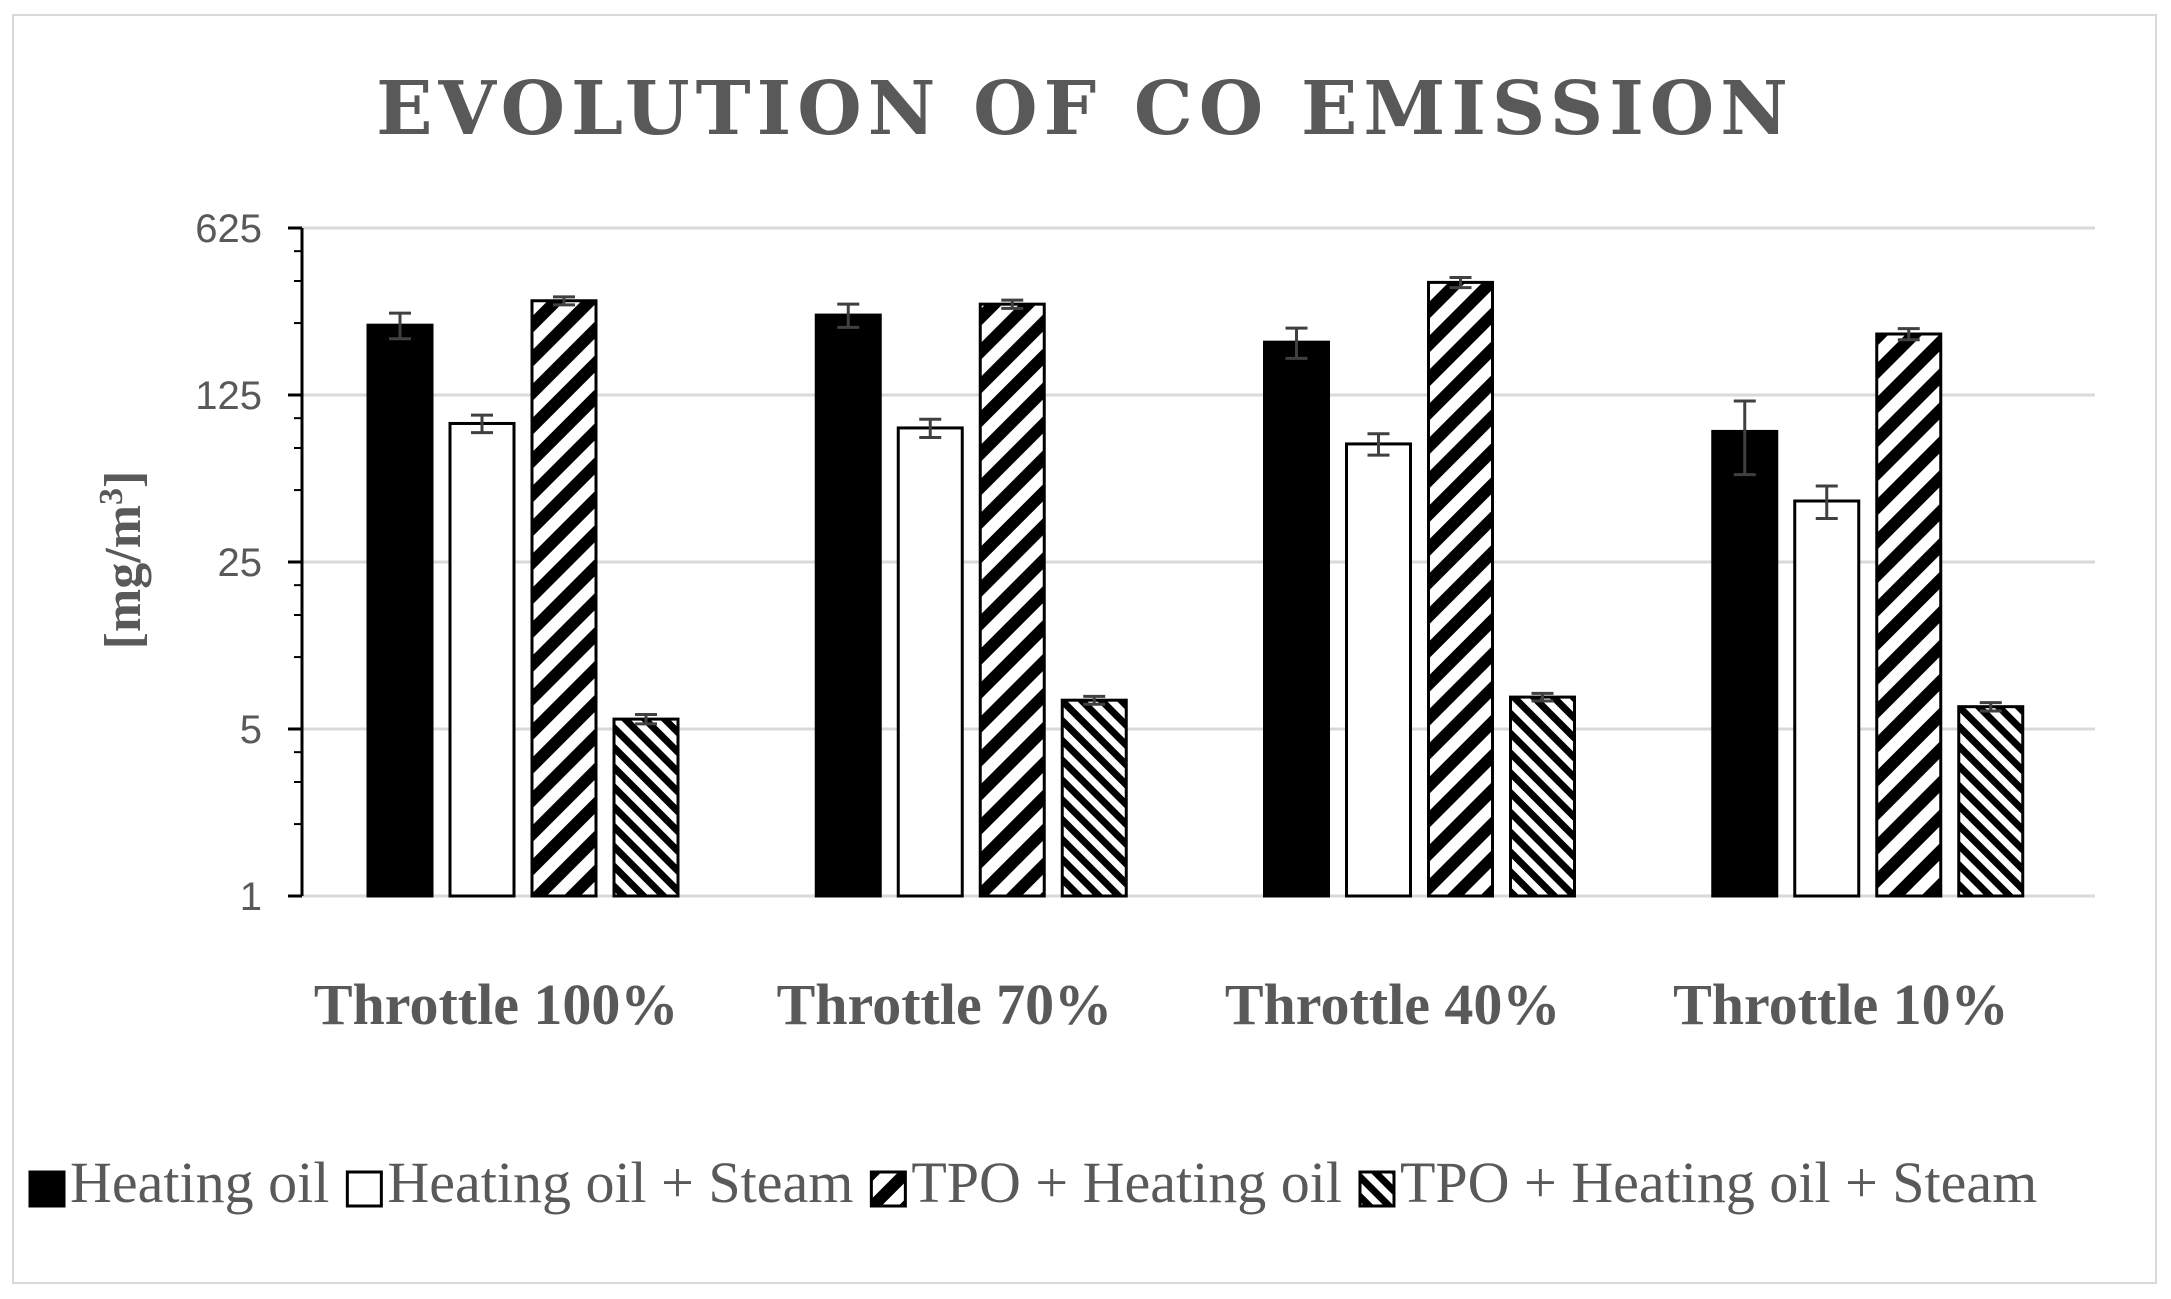  Describe the element at coordinates (123, 560) in the screenshot. I see `y-axis-label: [mg/m3]` at that location.